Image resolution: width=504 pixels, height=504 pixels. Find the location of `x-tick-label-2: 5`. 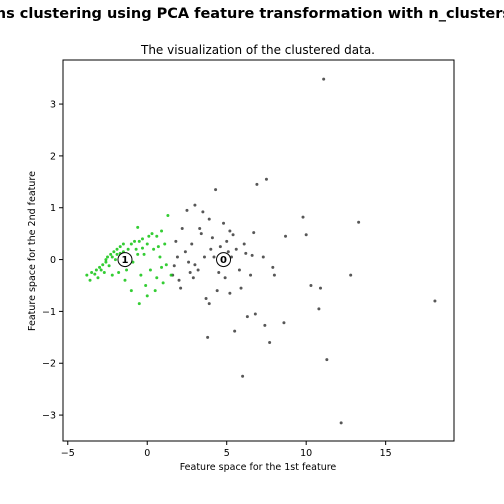

x-tick-label-2: 5 is located at coordinates (227, 453).